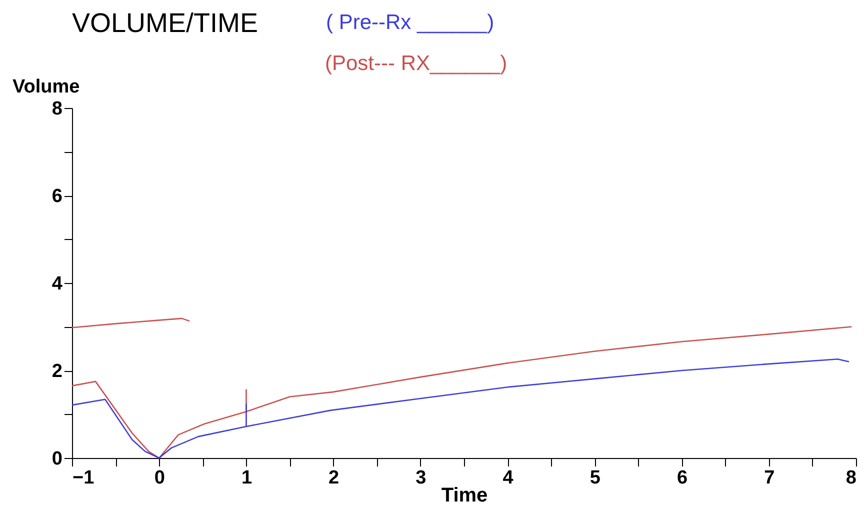  Describe the element at coordinates (165, 23) in the screenshot. I see `chart-title: VOLUME/TIME` at that location.